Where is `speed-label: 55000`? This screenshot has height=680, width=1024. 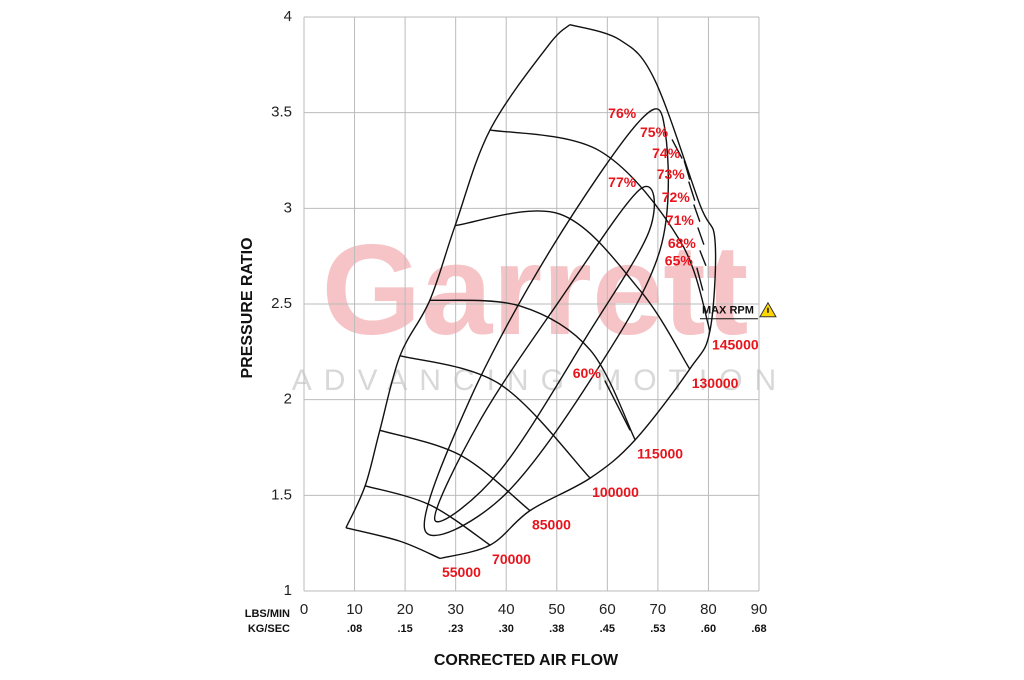
speed-label: 55000 is located at coordinates (461, 572).